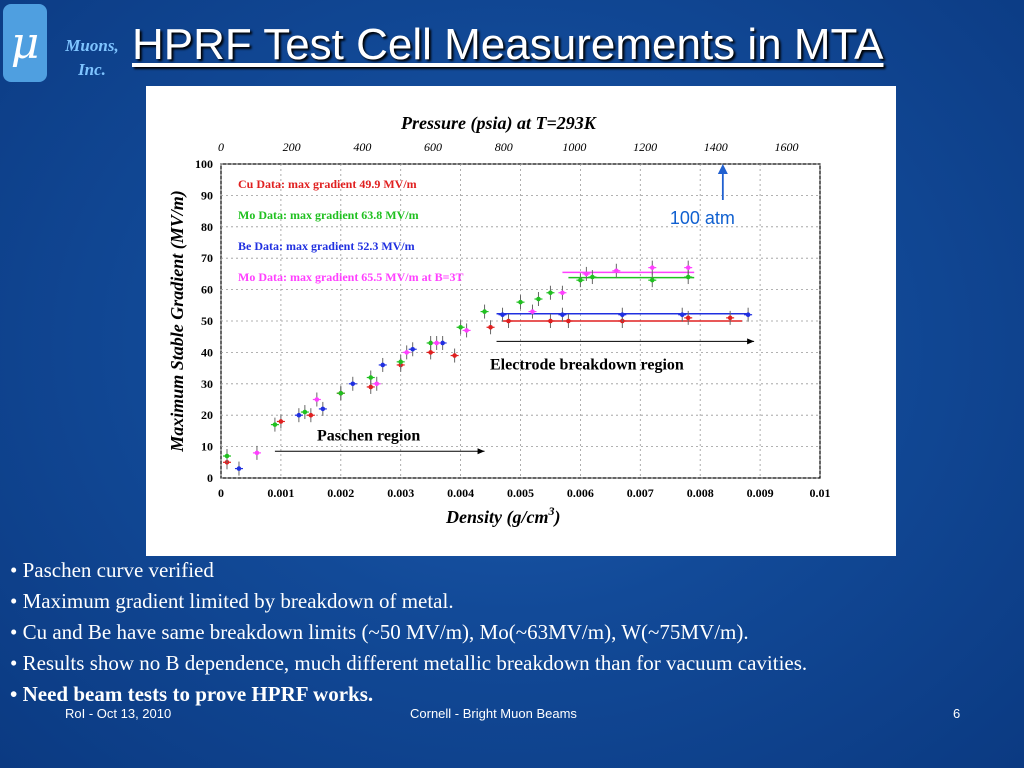 The height and width of the screenshot is (768, 1024). Describe the element at coordinates (350, 277) in the screenshot. I see `legend-entry: Mo Data: max gradient 65.5 MV/m at B=3T` at that location.